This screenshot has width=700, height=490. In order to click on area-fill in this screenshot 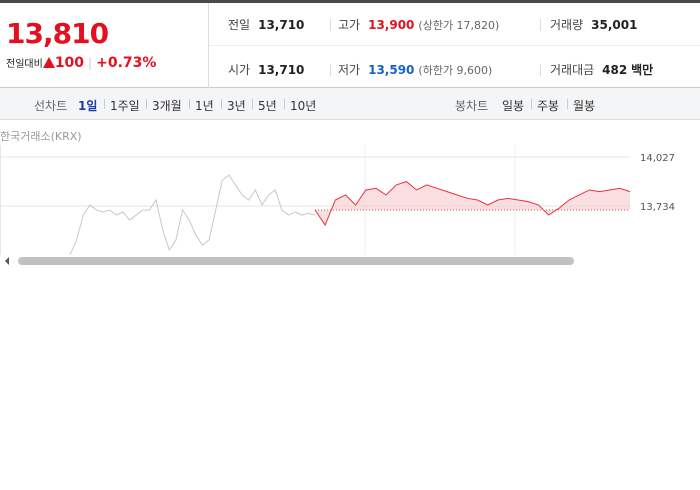, I will do `click(472, 203)`.